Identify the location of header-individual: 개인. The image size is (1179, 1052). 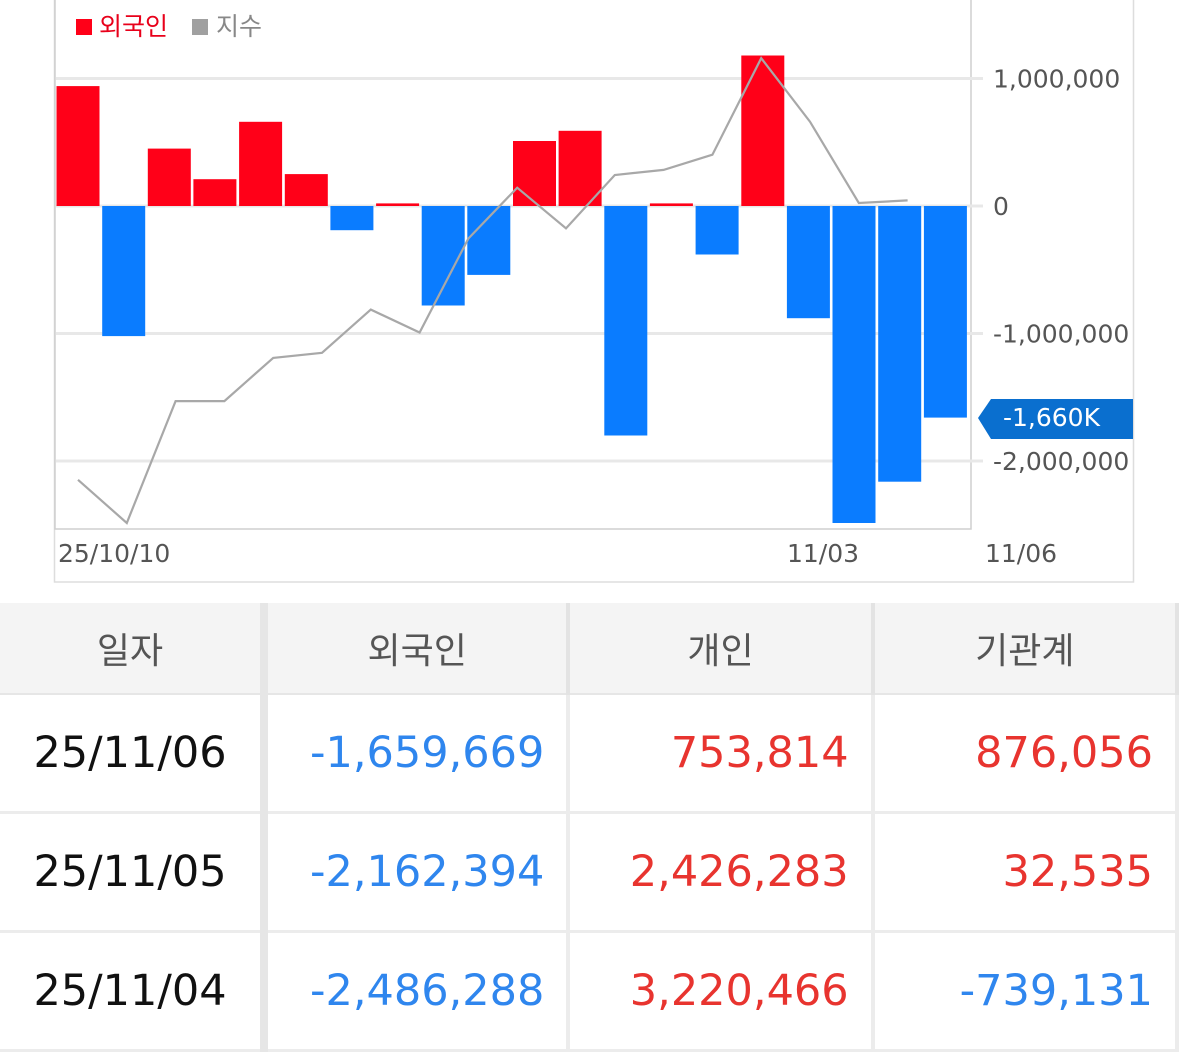
(721, 649).